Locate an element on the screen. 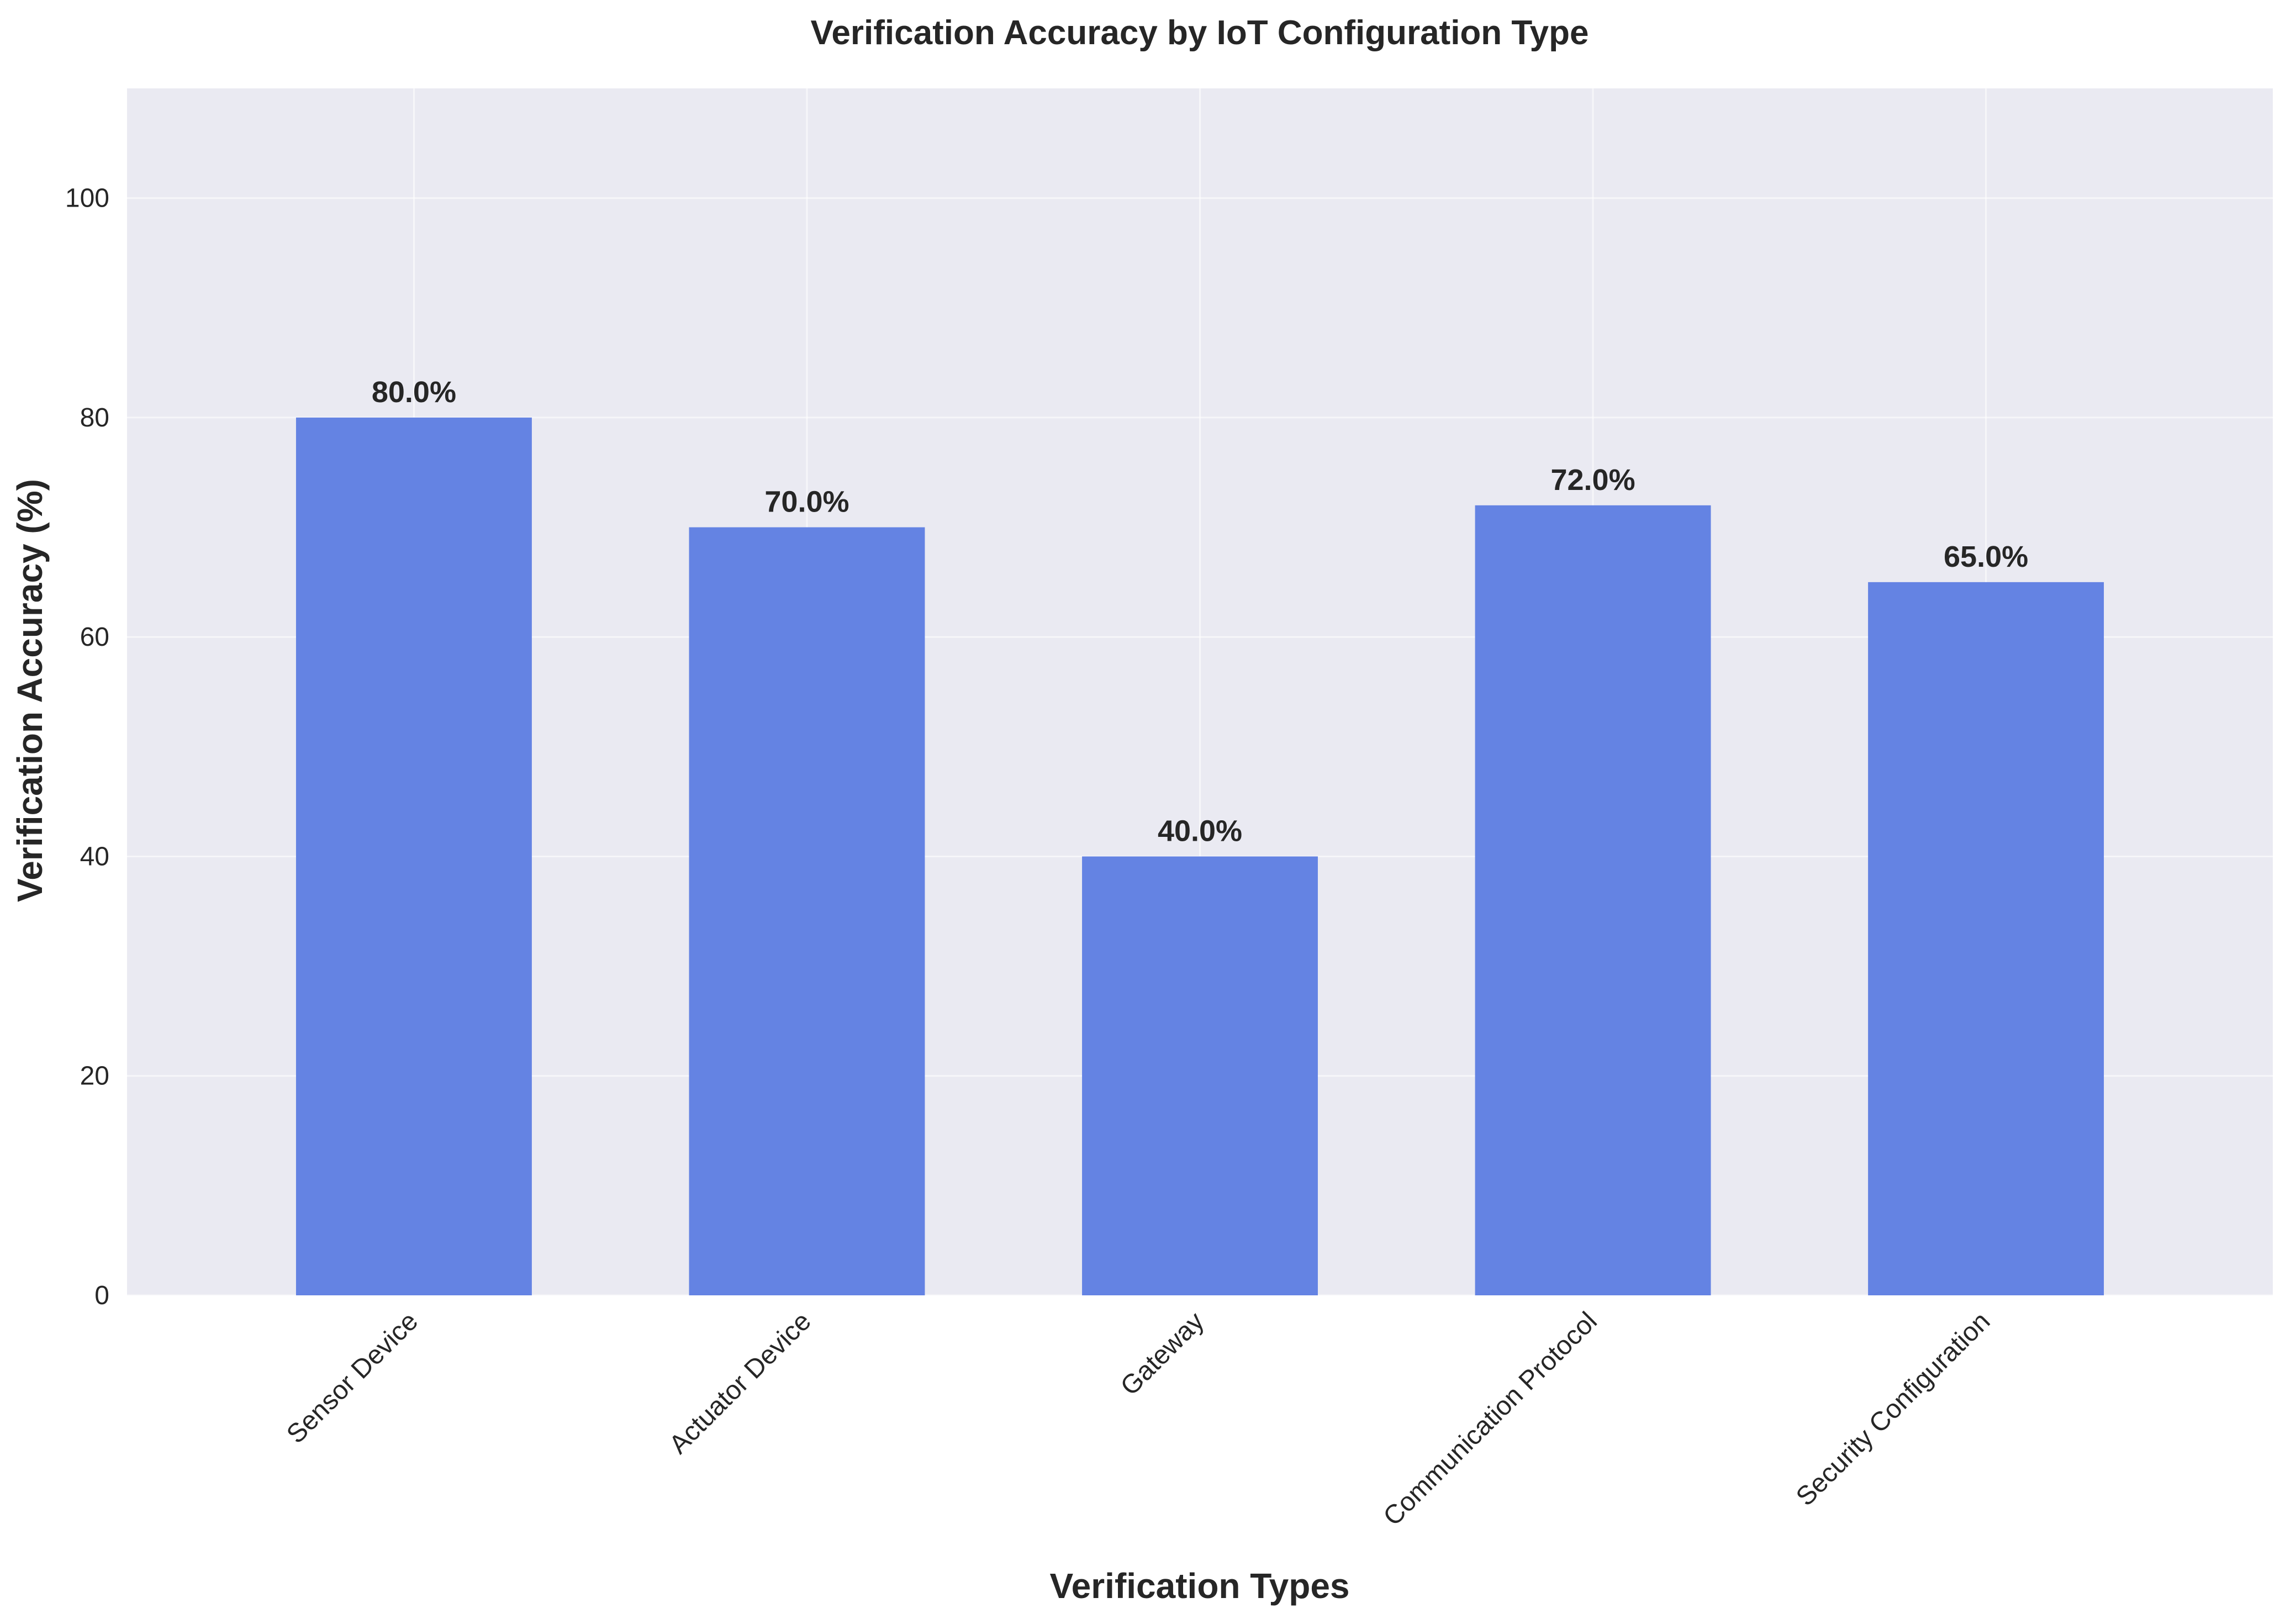 Image resolution: width=2285 pixels, height=1624 pixels. y-tick-label: 100 is located at coordinates (87, 198).